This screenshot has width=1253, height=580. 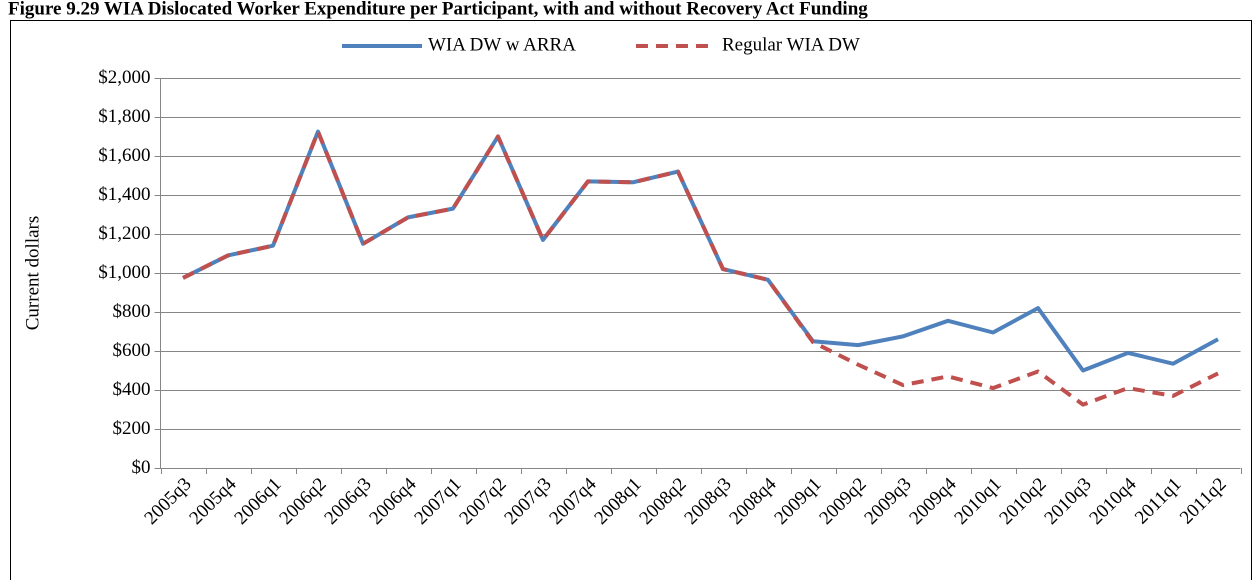 What do you see at coordinates (933, 501) in the screenshot?
I see `x-tick-label: 2009q4` at bounding box center [933, 501].